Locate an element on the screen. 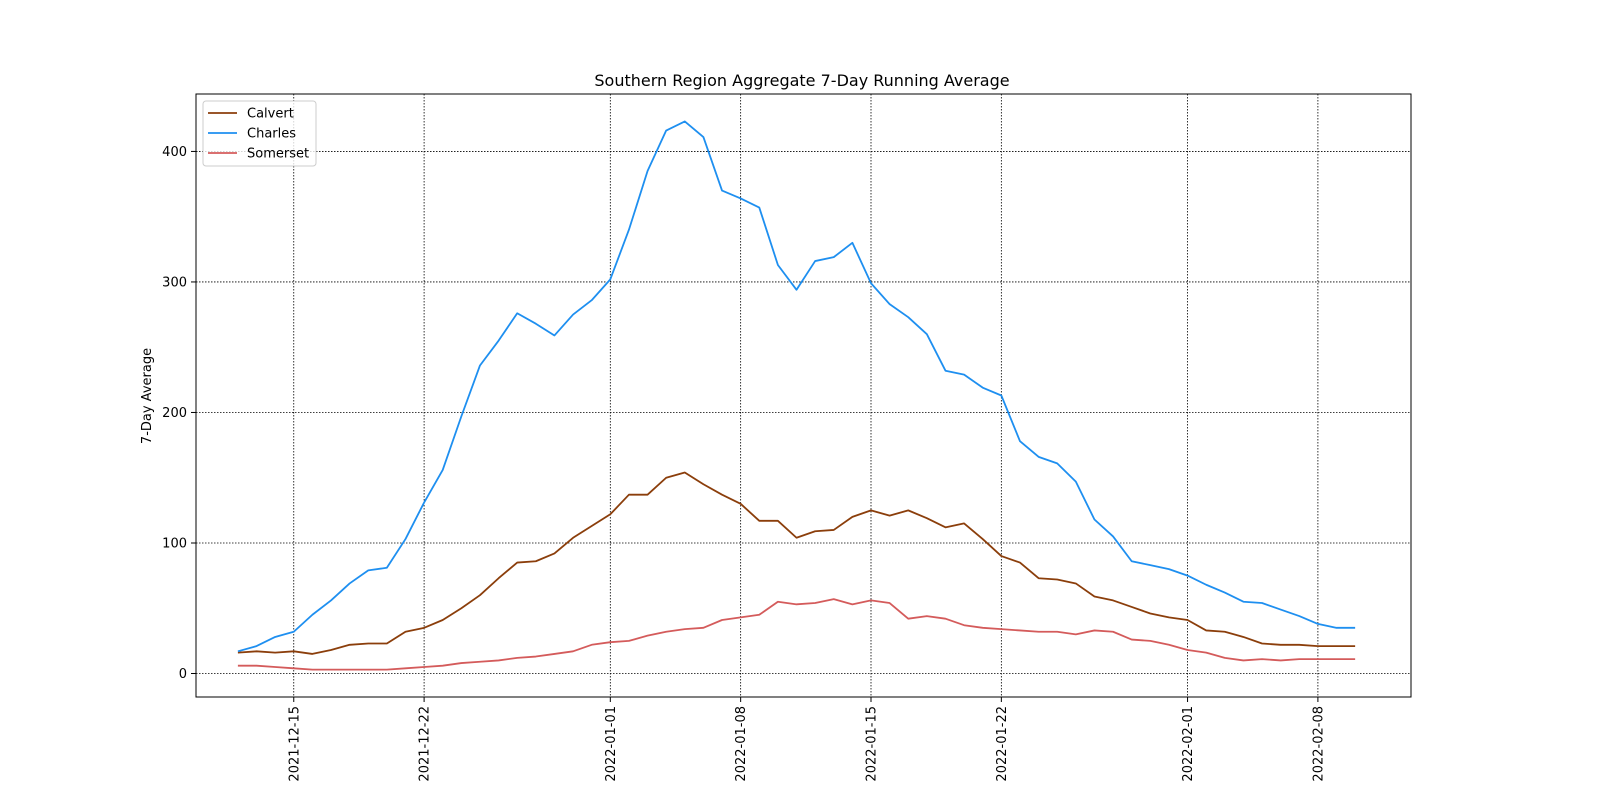  legend-label-calvert: Calvert is located at coordinates (270, 114).